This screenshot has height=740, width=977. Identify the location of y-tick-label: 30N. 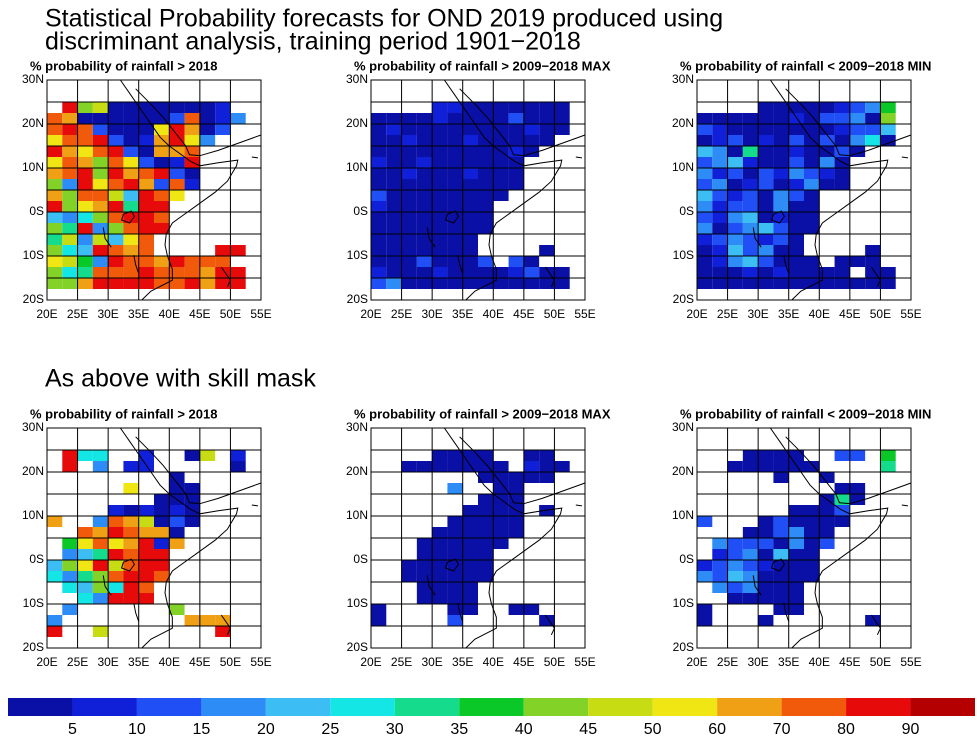
(683, 427).